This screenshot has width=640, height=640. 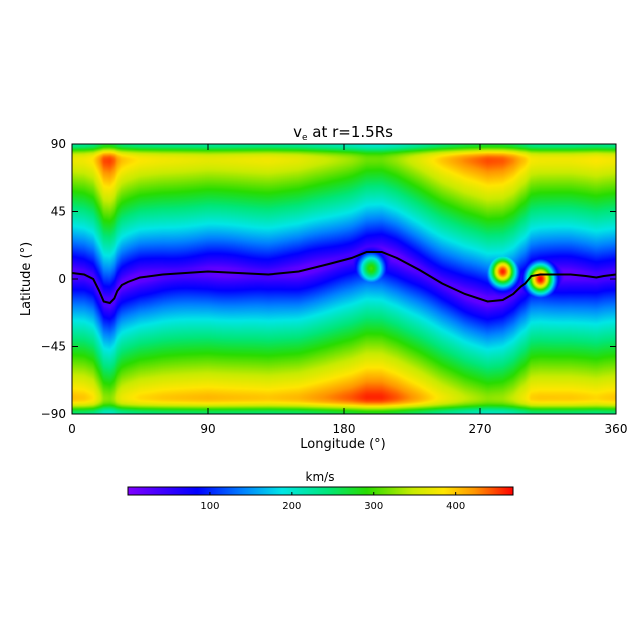 What do you see at coordinates (207, 429) in the screenshot?
I see `x-tick-label: 90` at bounding box center [207, 429].